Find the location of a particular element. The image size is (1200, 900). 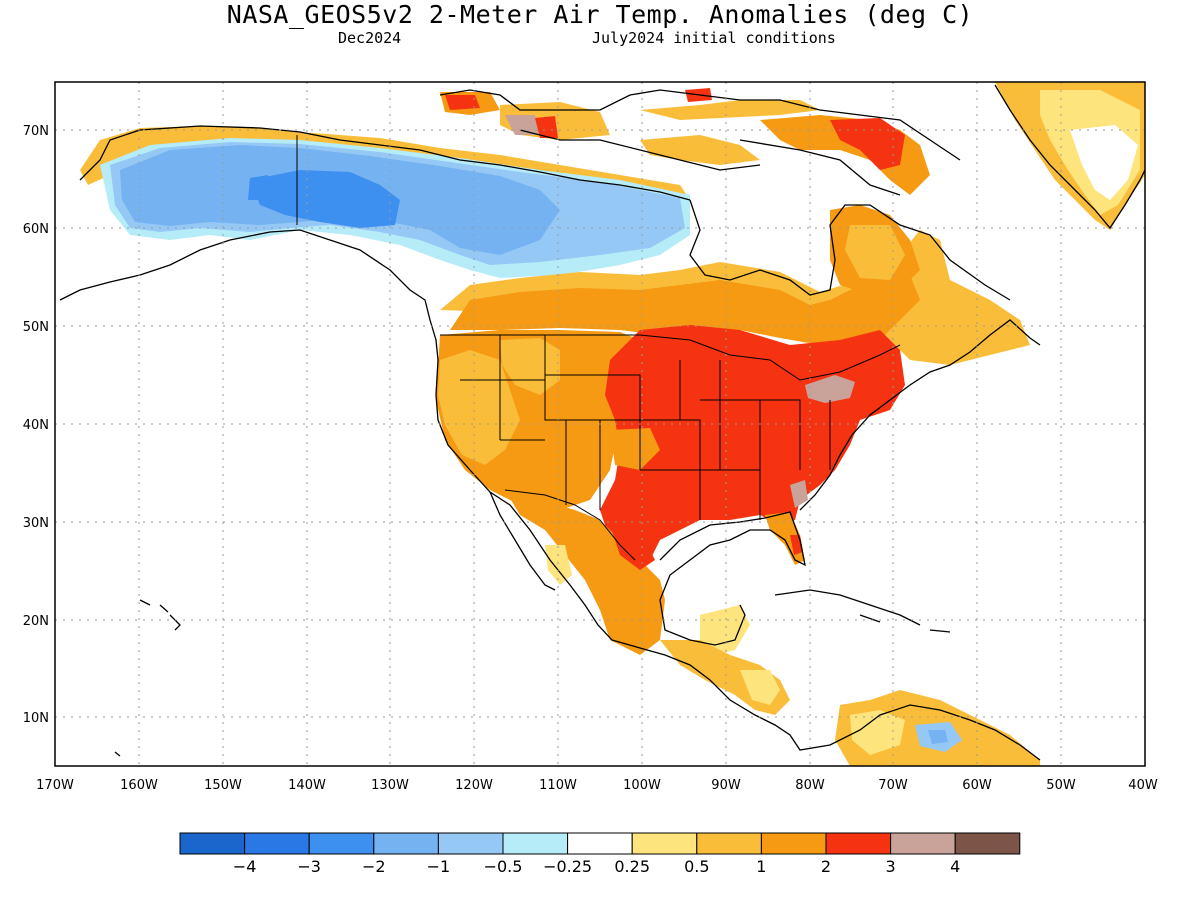

lat-label: 10N is located at coordinates (36, 718).